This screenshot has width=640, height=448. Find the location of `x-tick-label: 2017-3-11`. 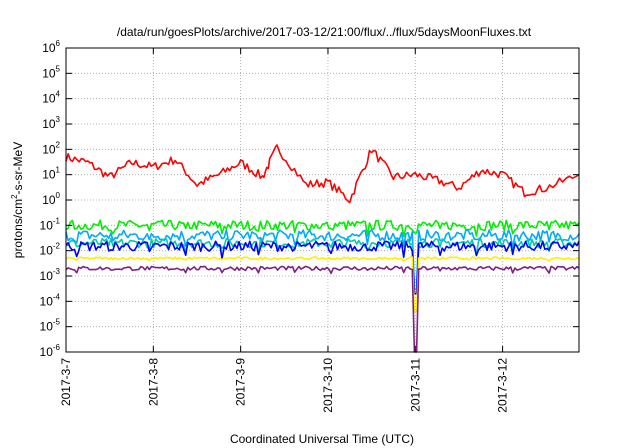

x-tick-label: 2017-3-11 is located at coordinates (415, 385).